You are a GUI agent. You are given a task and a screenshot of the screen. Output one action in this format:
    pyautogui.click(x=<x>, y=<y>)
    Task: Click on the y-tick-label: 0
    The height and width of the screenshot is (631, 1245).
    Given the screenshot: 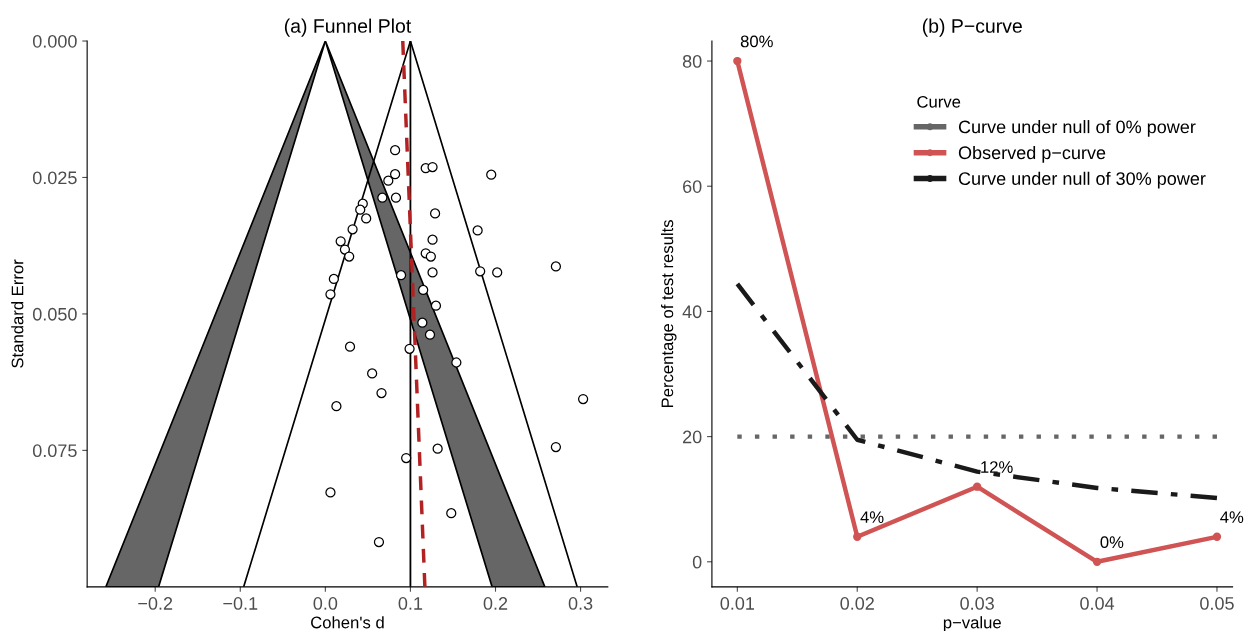 What is the action you would take?
    pyautogui.click(x=697, y=562)
    